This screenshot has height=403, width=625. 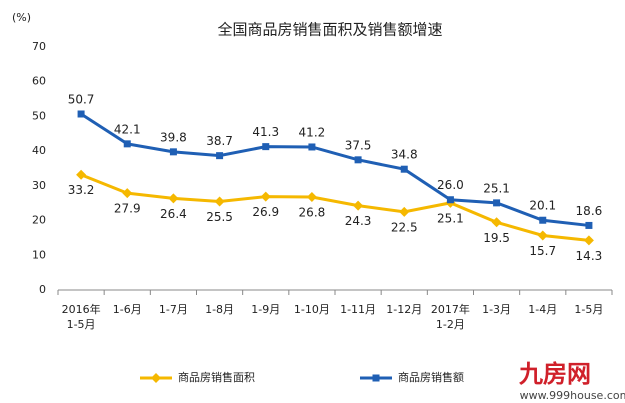 I want to click on y-tick-label: 10, so click(x=39, y=254).